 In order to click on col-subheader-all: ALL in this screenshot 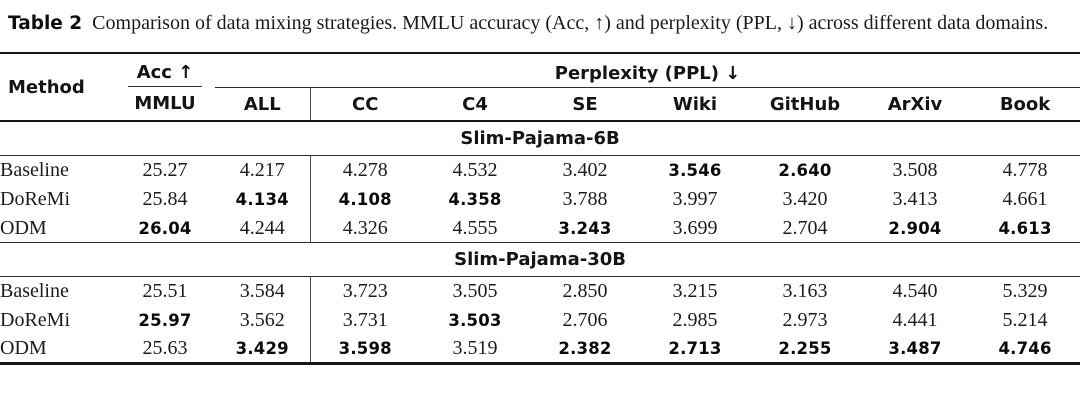, I will do `click(263, 105)`.